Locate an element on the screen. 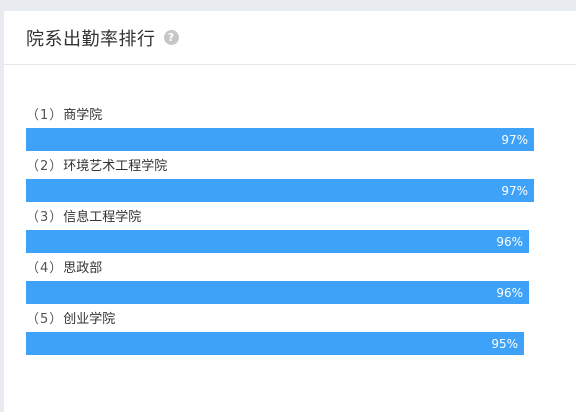 This screenshot has width=576, height=412. ranking-label: （2）环境艺术工程学院 is located at coordinates (281, 168).